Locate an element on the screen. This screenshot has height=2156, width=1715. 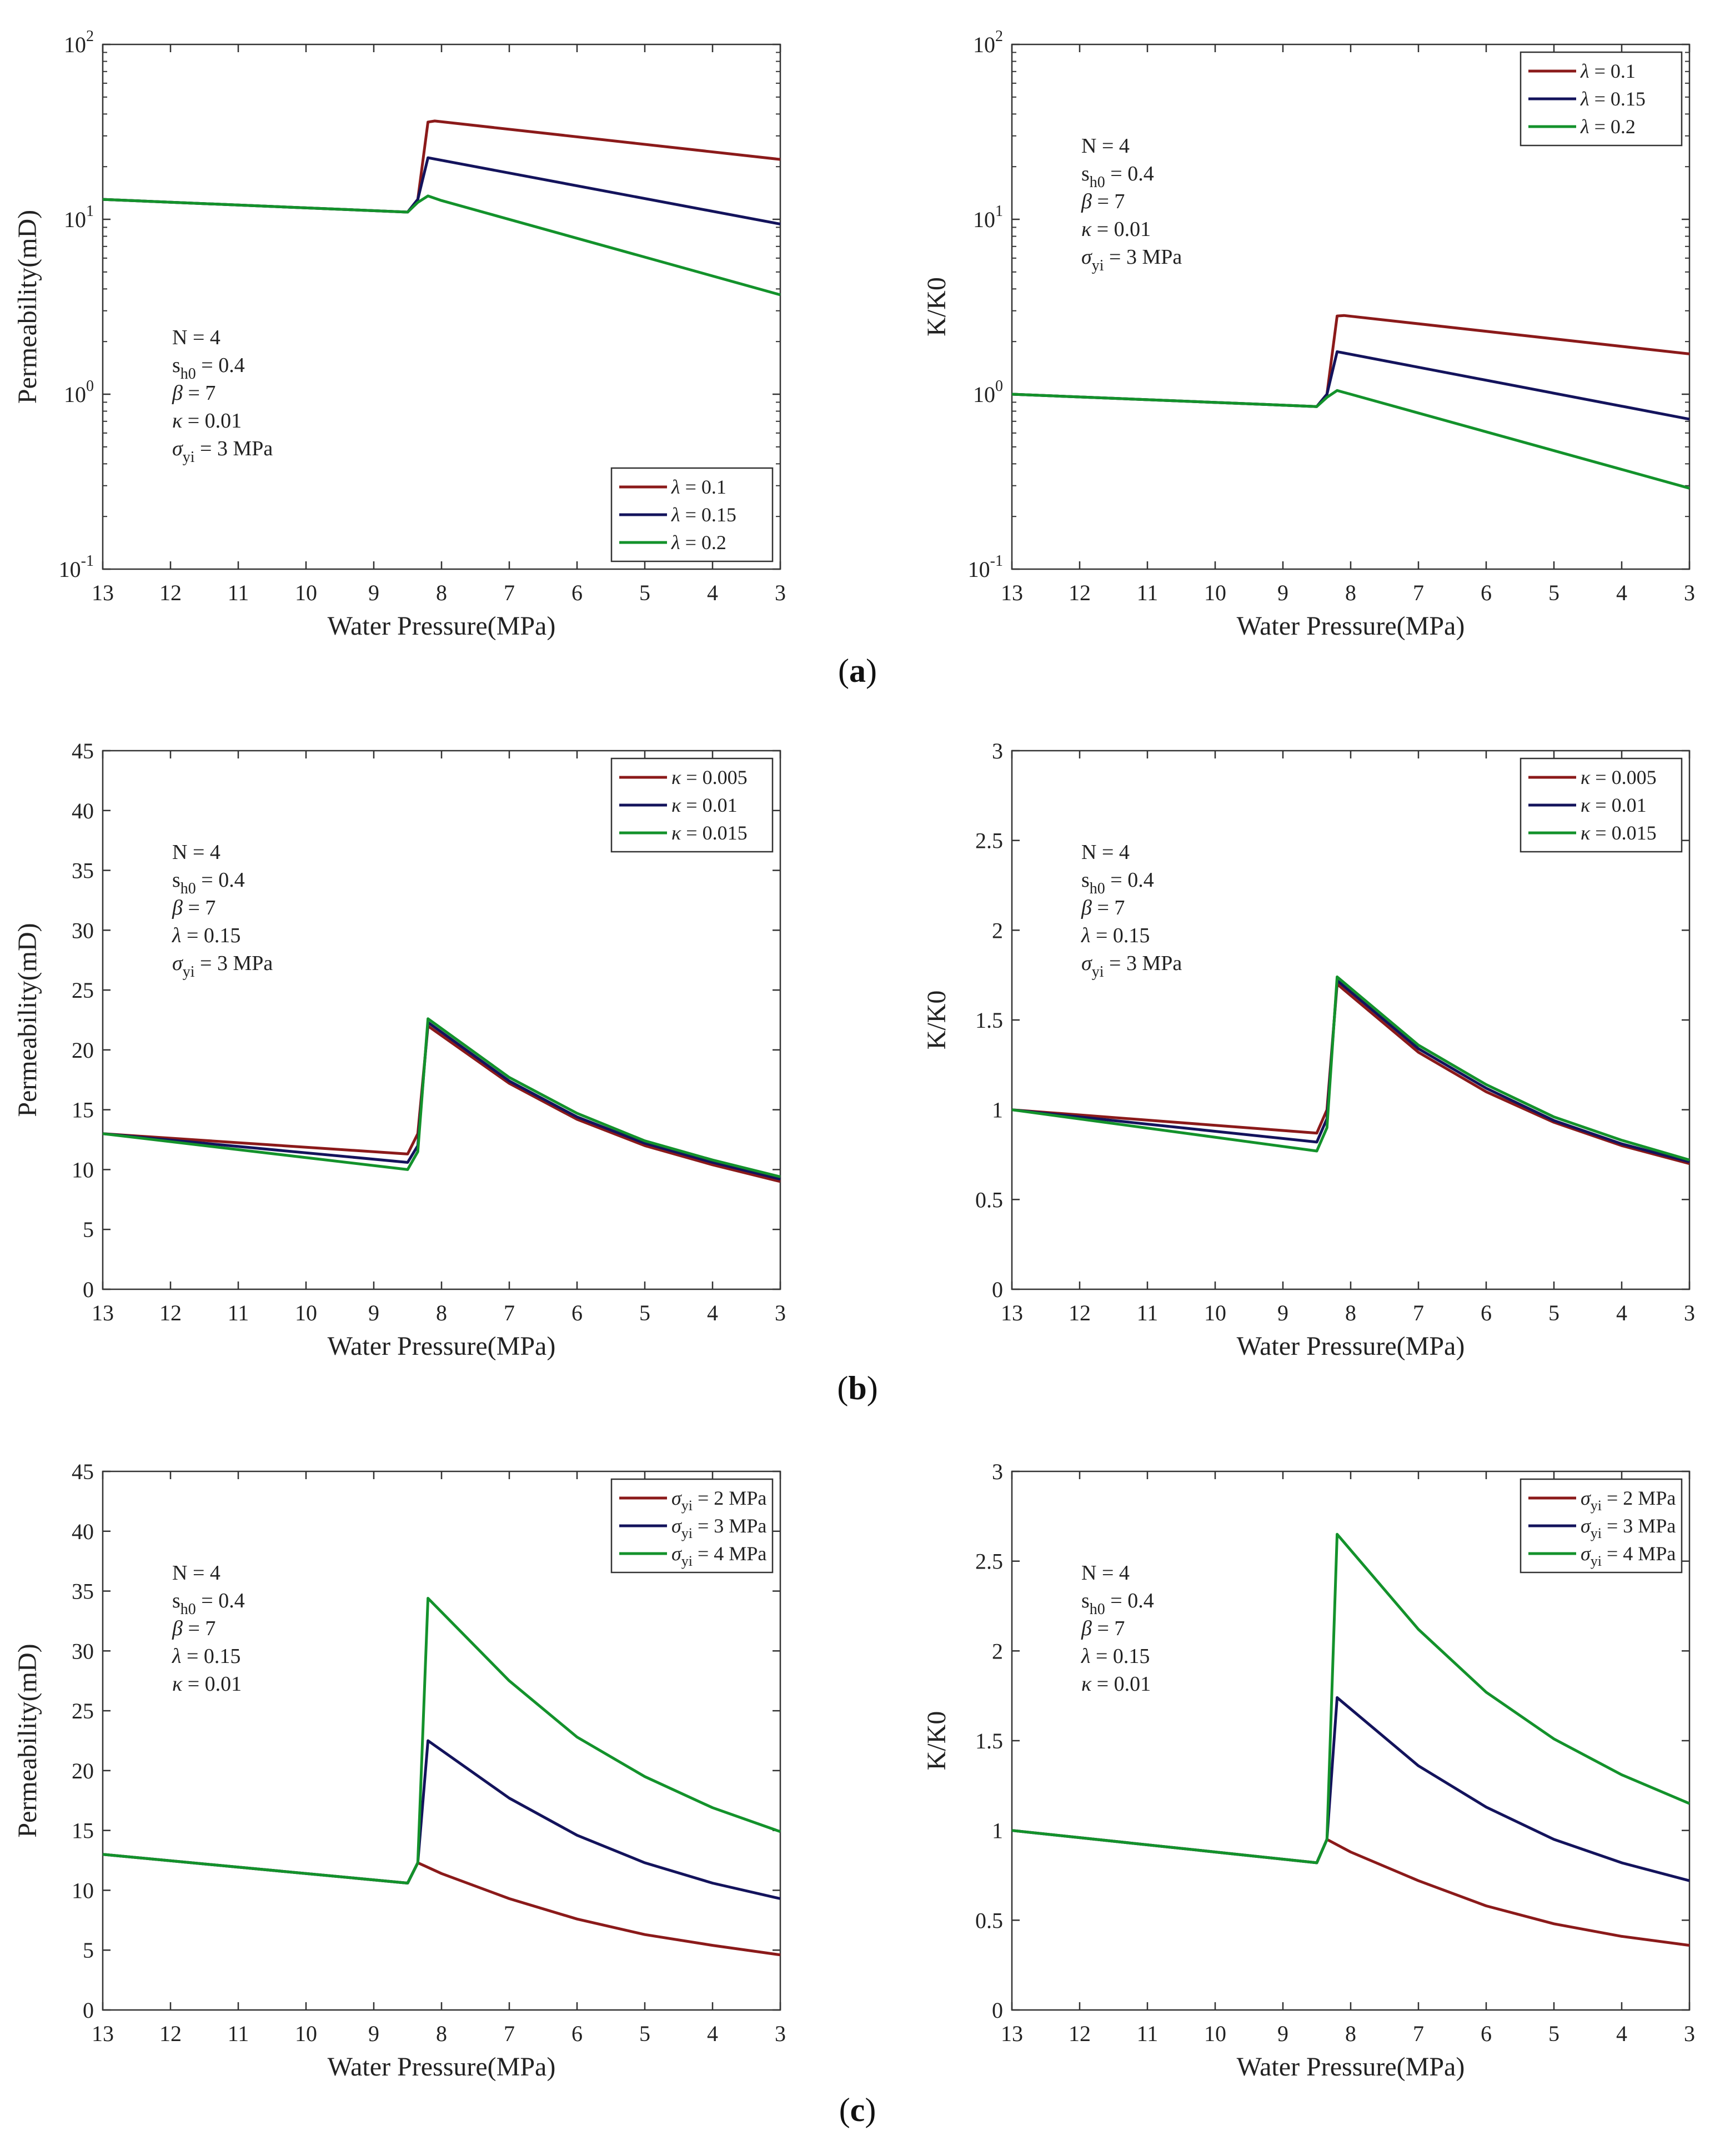
parameter-annotation: N = 4 sh0 = 0.4β = 7 λ = 0.15 κ = 0.01 is located at coordinates (1117, 1628).